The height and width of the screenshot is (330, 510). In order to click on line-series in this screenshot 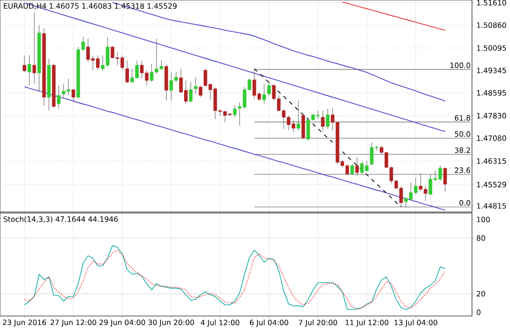, I will do `click(394, 16)`.